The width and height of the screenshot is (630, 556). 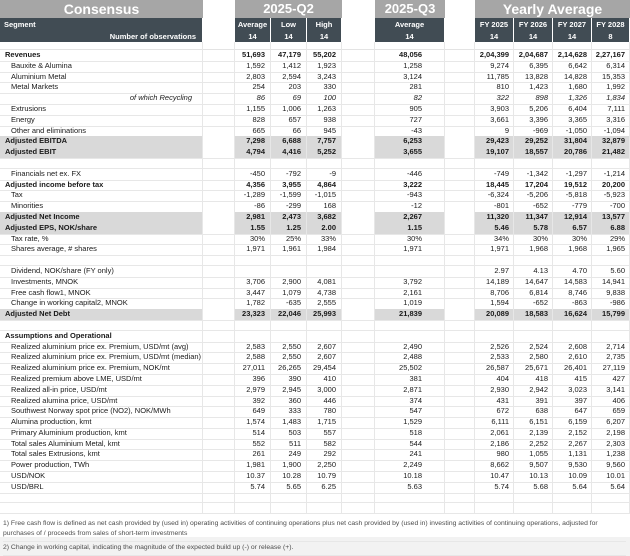 What do you see at coordinates (101, 239) in the screenshot?
I see `row-label: Tax rate, %` at bounding box center [101, 239].